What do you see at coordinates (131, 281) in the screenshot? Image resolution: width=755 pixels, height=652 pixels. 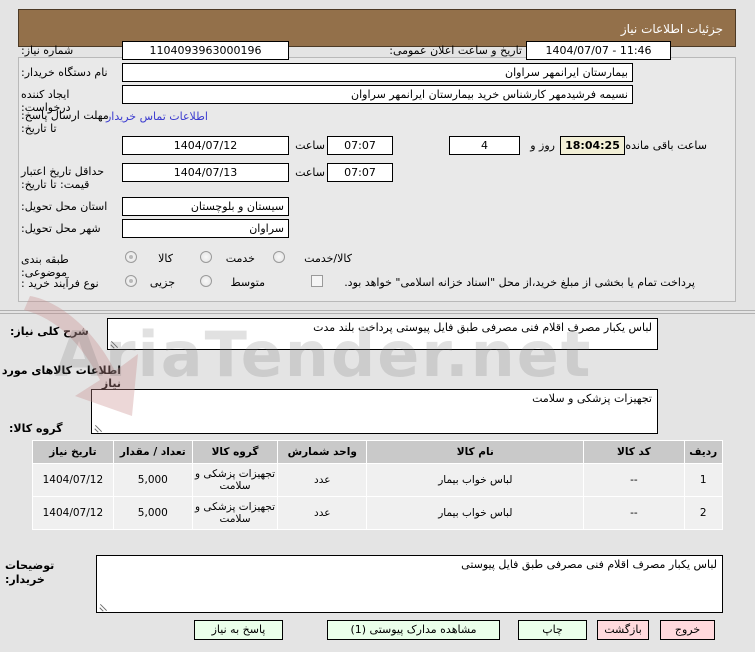 I see `radio-process-minor` at bounding box center [131, 281].